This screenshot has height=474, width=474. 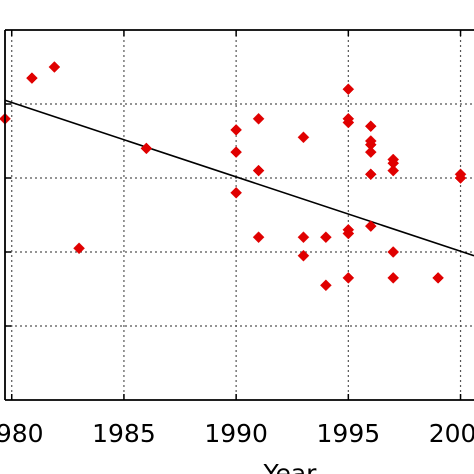 What do you see at coordinates (236, 433) in the screenshot?
I see `x-tick-label: 1990` at bounding box center [236, 433].